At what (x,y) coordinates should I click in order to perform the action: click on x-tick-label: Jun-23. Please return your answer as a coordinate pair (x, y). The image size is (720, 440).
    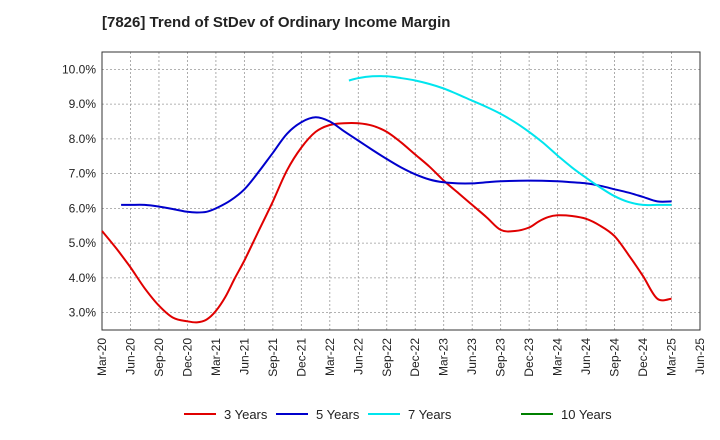
    Looking at the image, I should click on (472, 356).